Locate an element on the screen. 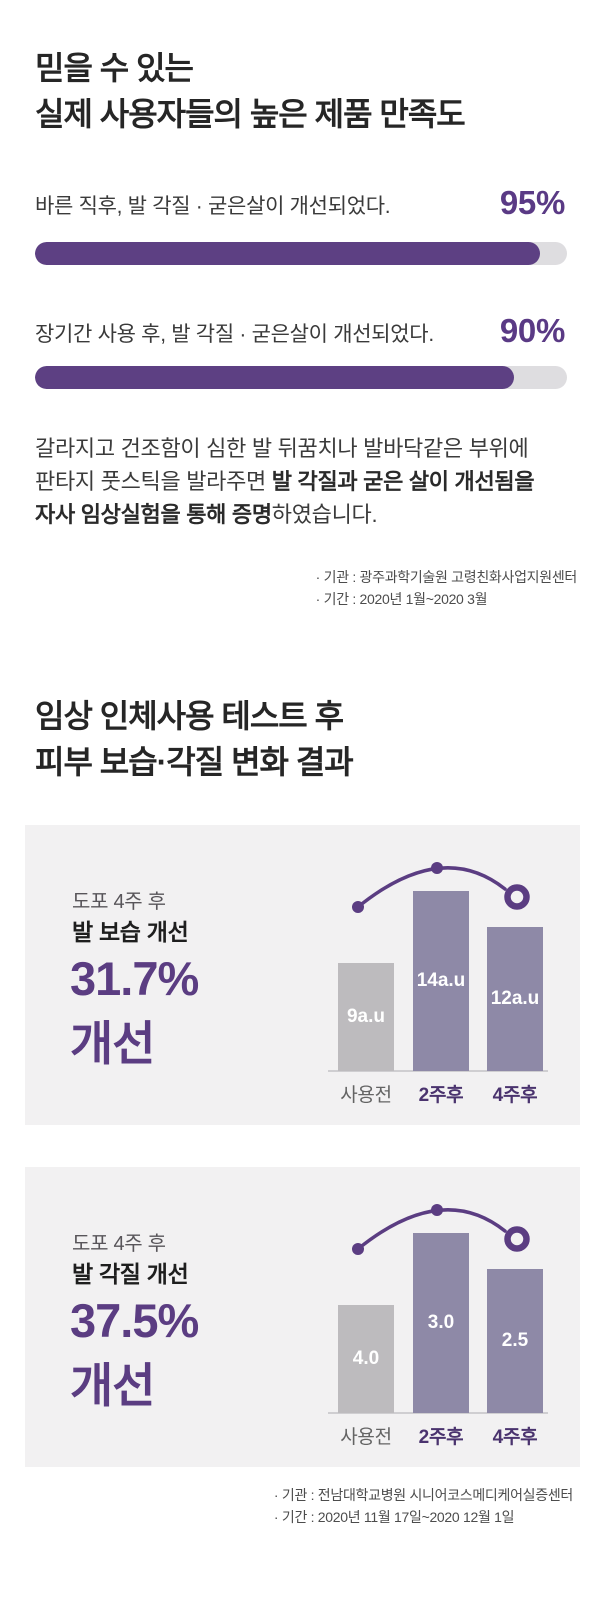  bar-before: 9a.u is located at coordinates (366, 1017).